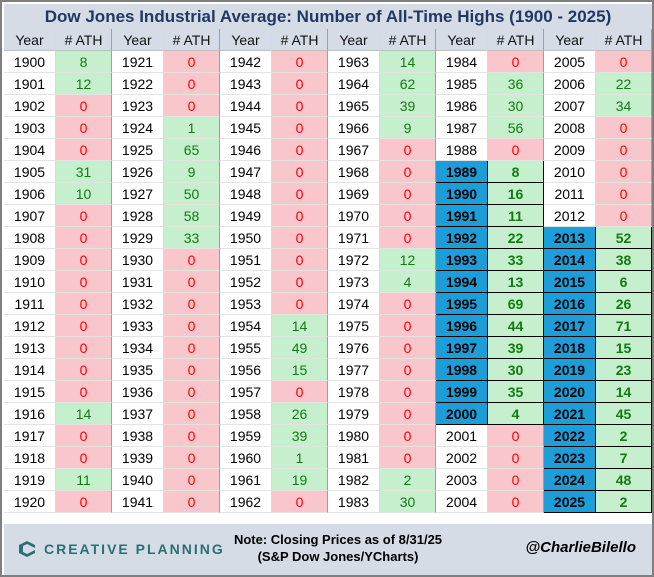 This screenshot has height=577, width=654. What do you see at coordinates (30, 260) in the screenshot?
I see `year-cell: 1909` at bounding box center [30, 260].